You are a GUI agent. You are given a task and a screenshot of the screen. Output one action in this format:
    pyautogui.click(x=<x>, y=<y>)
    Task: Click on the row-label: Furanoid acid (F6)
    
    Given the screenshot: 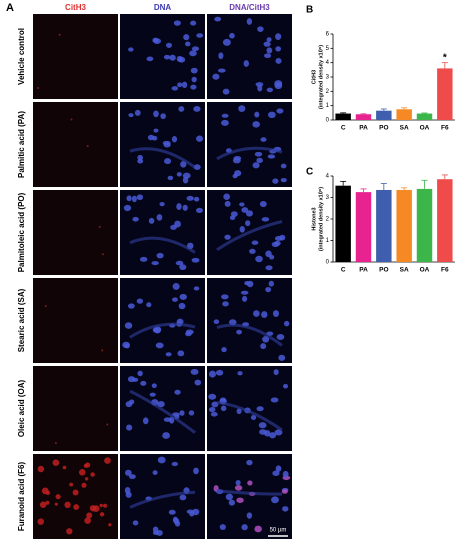 What is the action you would take?
    pyautogui.click(x=21, y=497)
    